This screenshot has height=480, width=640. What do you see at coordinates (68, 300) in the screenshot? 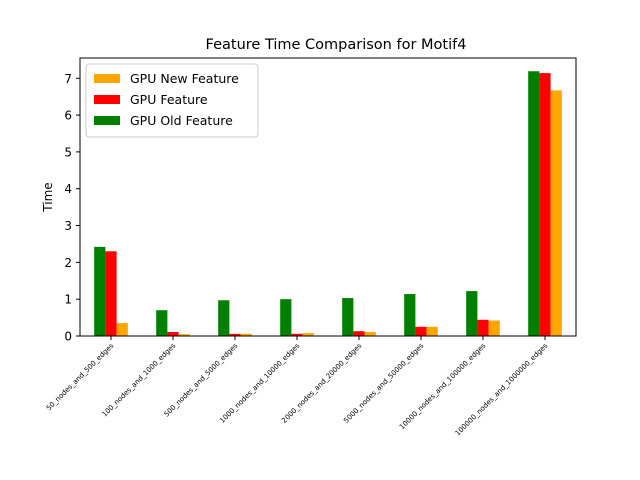
I see `y-tick-label: 1` at bounding box center [68, 300].